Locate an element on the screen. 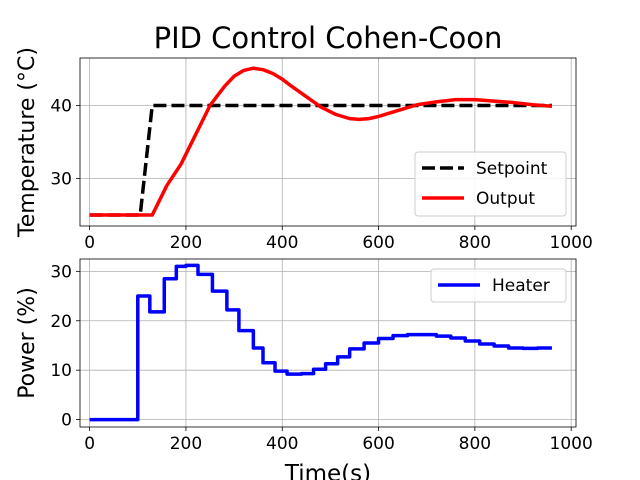 This screenshot has height=480, width=640. legend: Heater is located at coordinates (498, 285).